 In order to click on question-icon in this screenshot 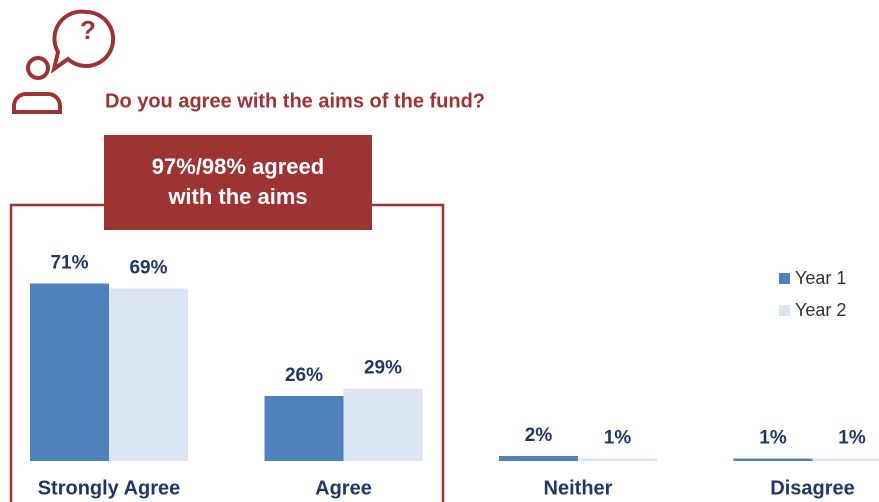, I will do `click(64, 61)`.